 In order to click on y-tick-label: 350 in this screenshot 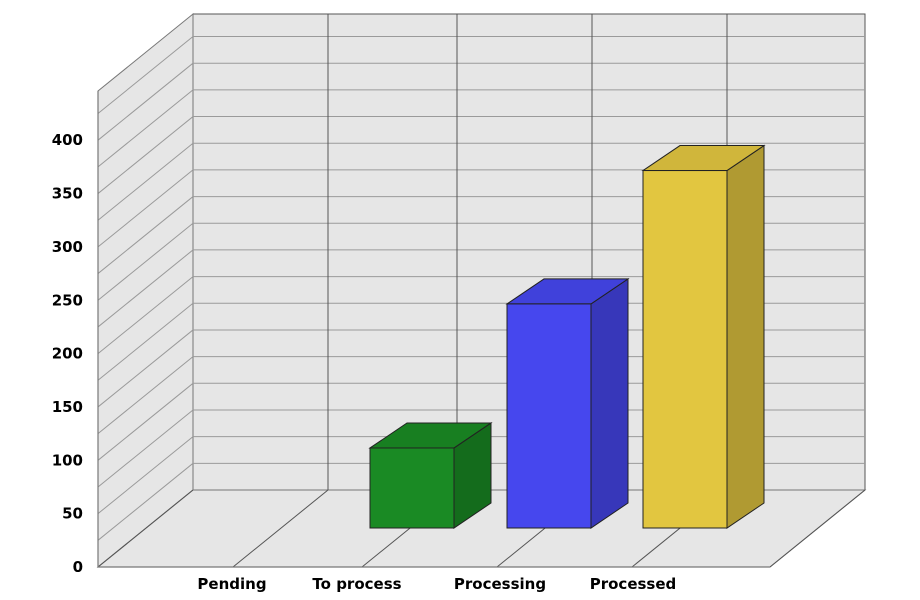, I will do `click(67, 194)`.